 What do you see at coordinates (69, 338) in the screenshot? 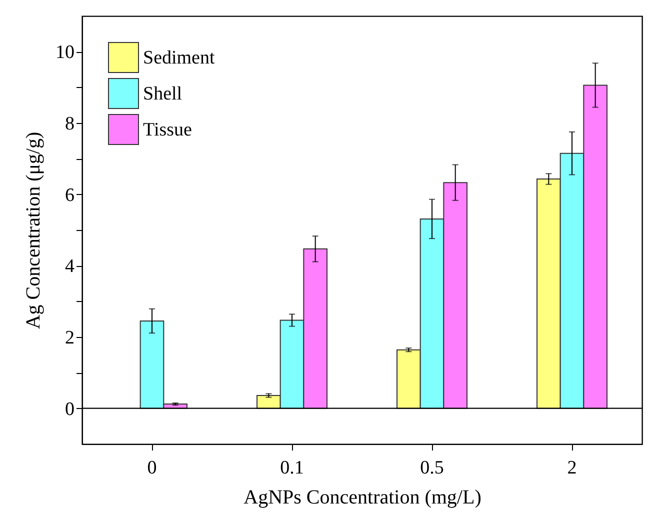
I see `y-tick-label: 2` at bounding box center [69, 338].